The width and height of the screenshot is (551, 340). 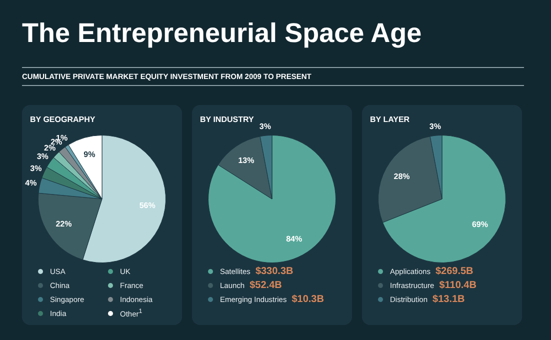 I want to click on data-label: 4%, so click(x=31, y=183).